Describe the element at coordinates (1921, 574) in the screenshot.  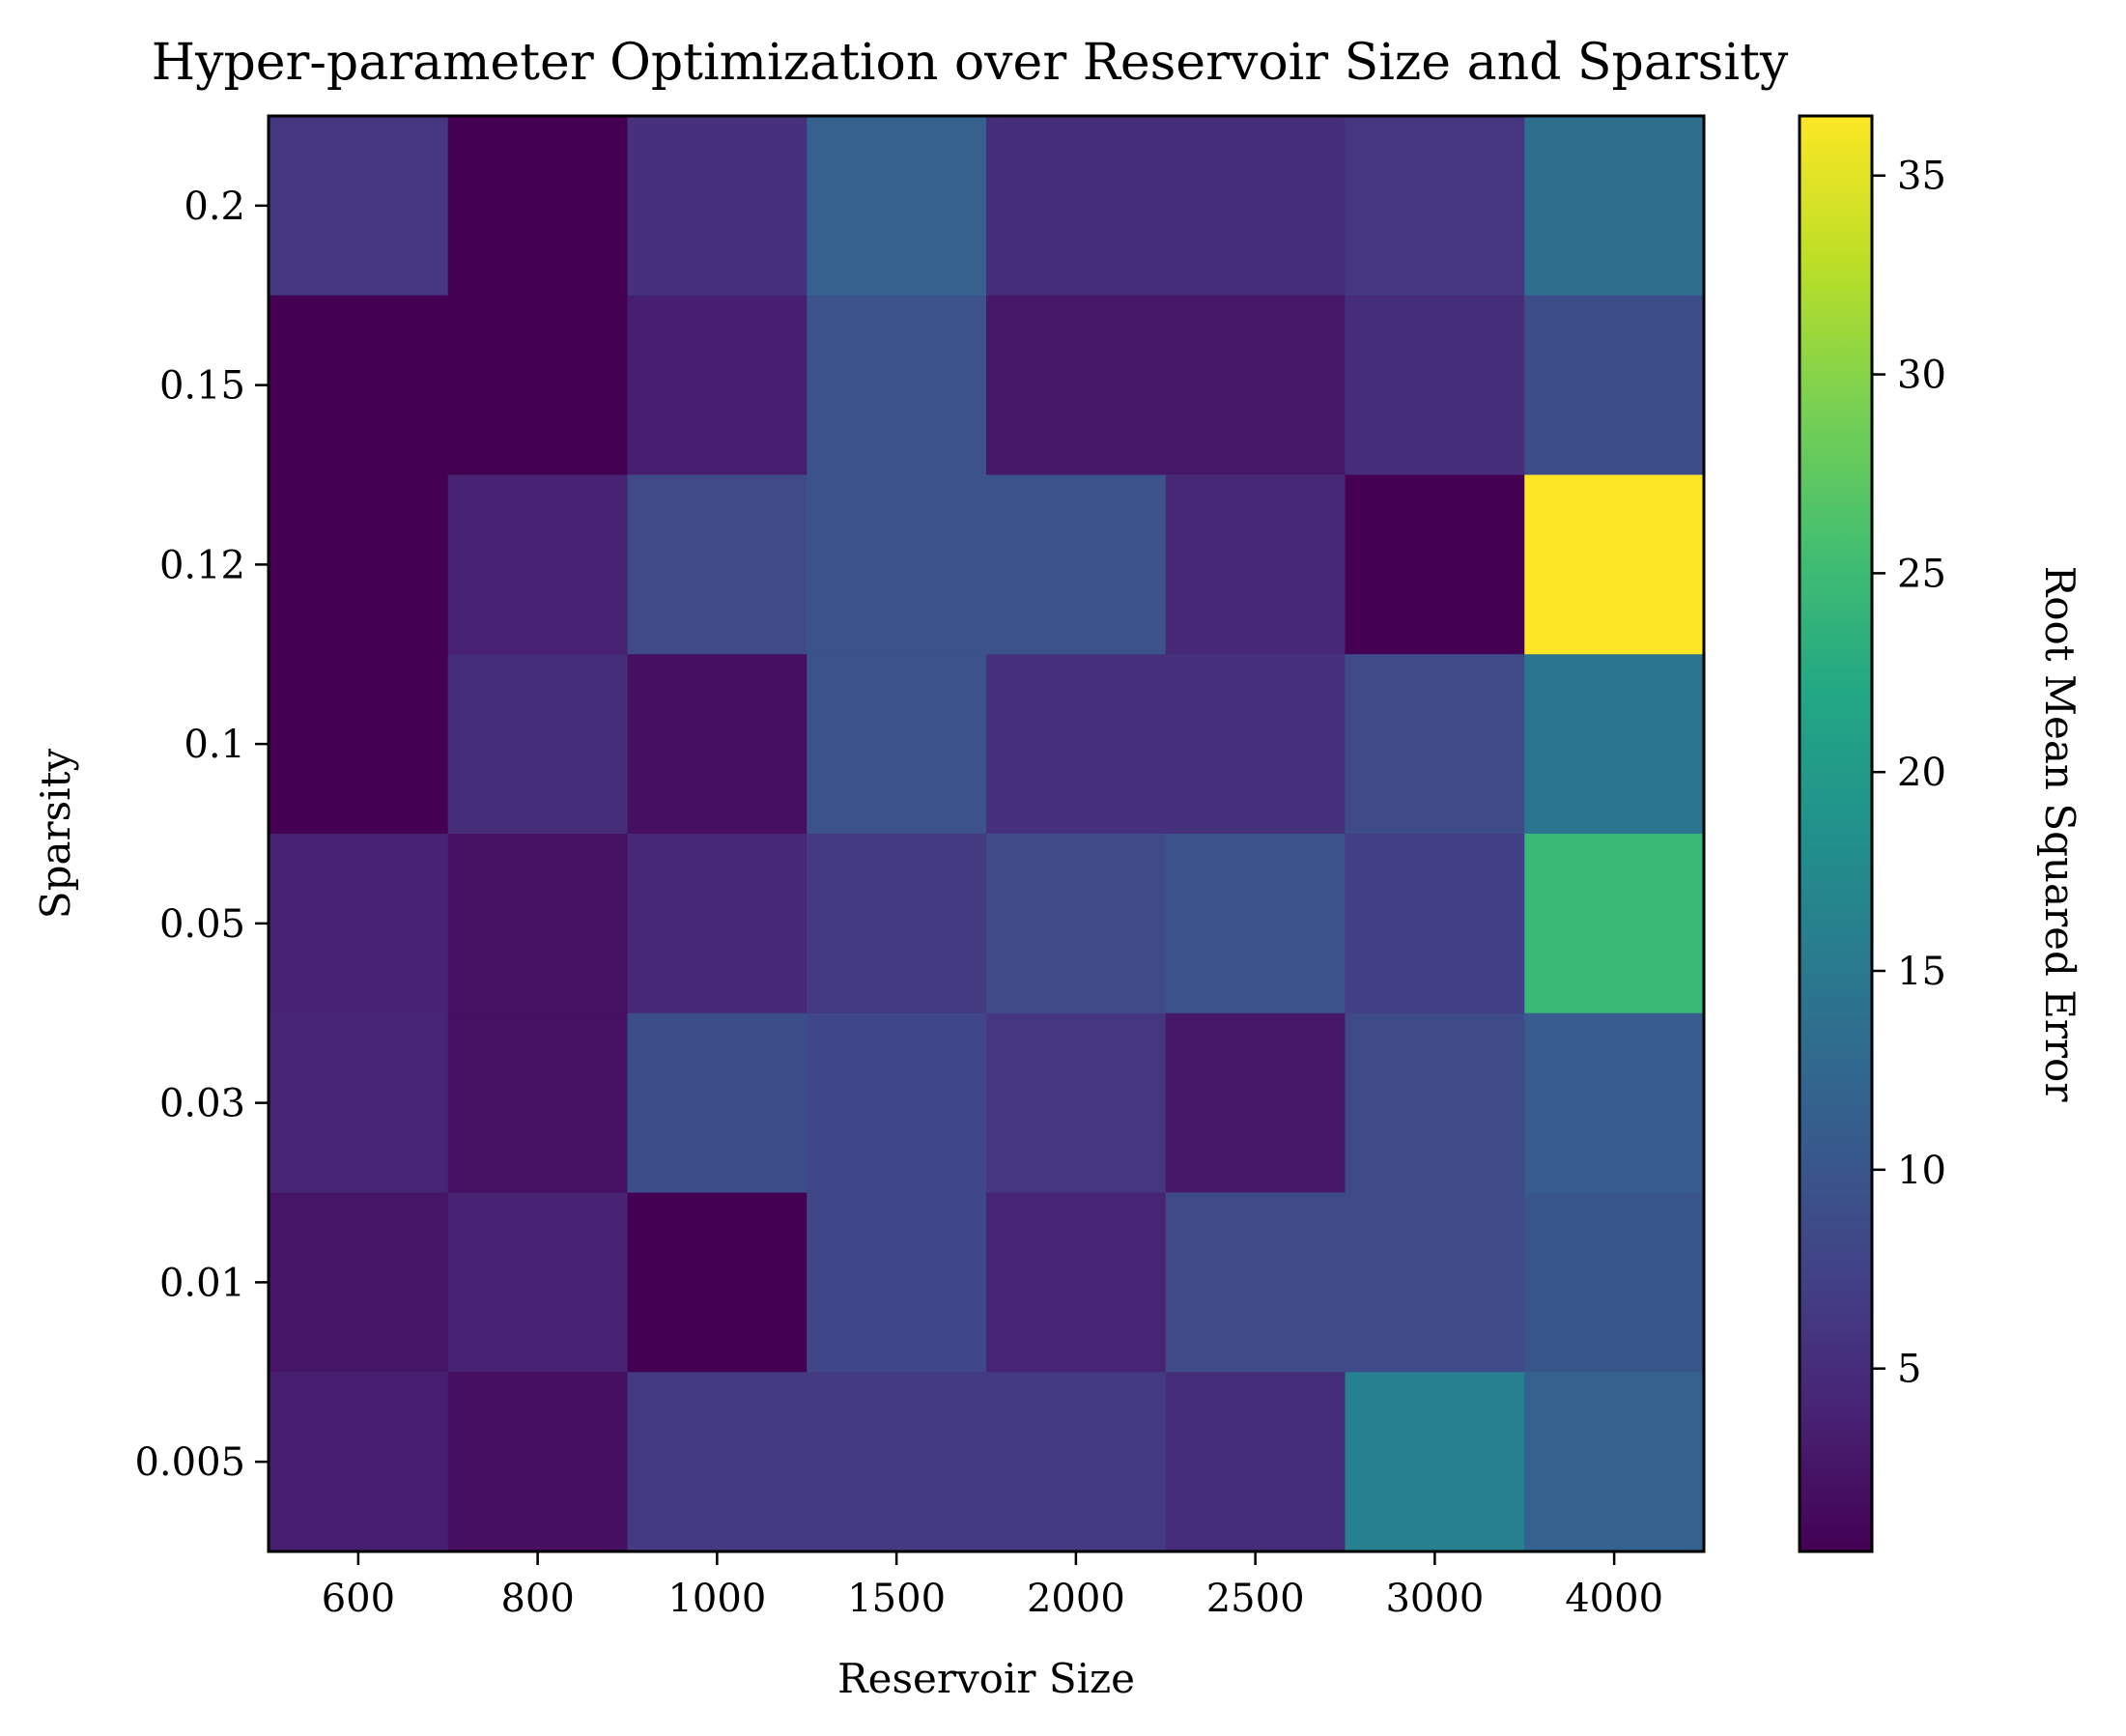
I see `colorbar-tick-label: 25` at that location.